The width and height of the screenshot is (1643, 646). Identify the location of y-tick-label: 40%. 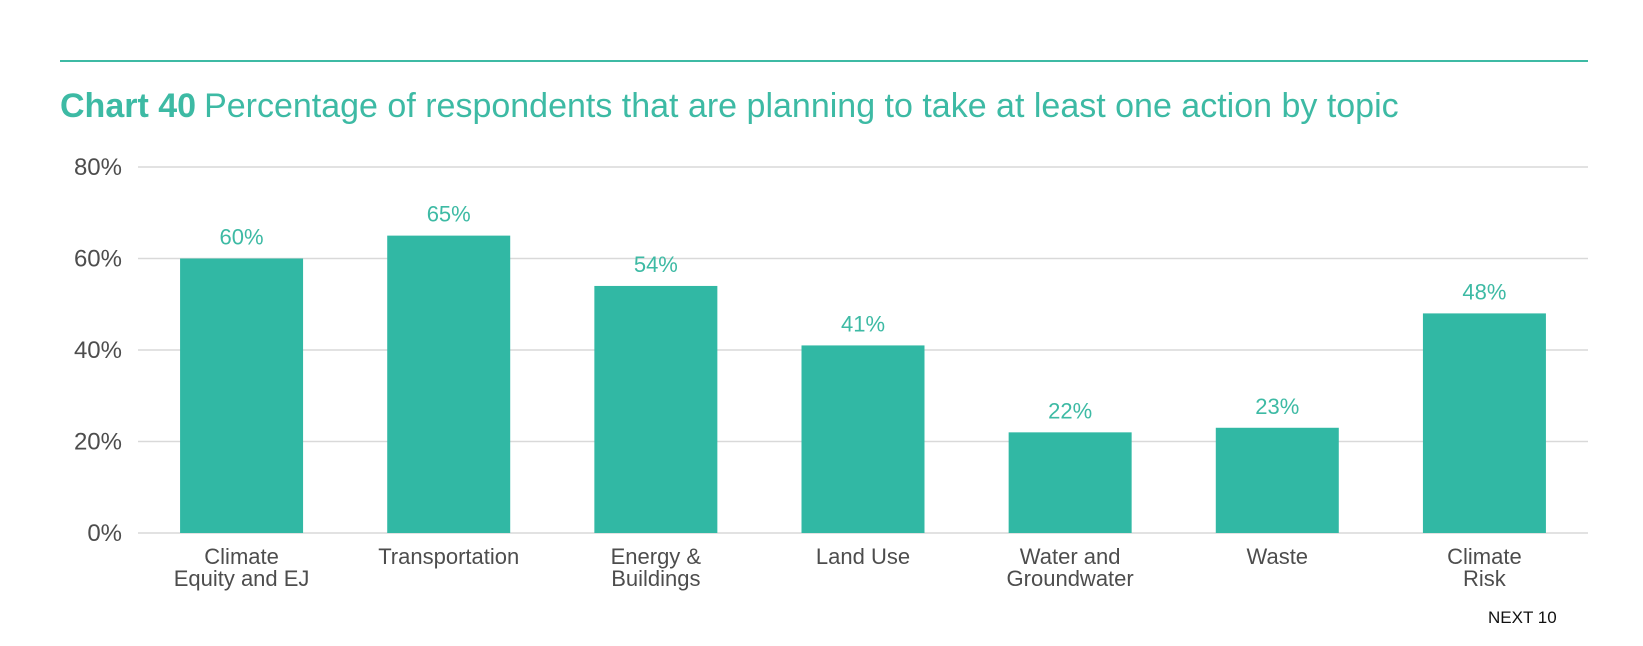
(98, 350).